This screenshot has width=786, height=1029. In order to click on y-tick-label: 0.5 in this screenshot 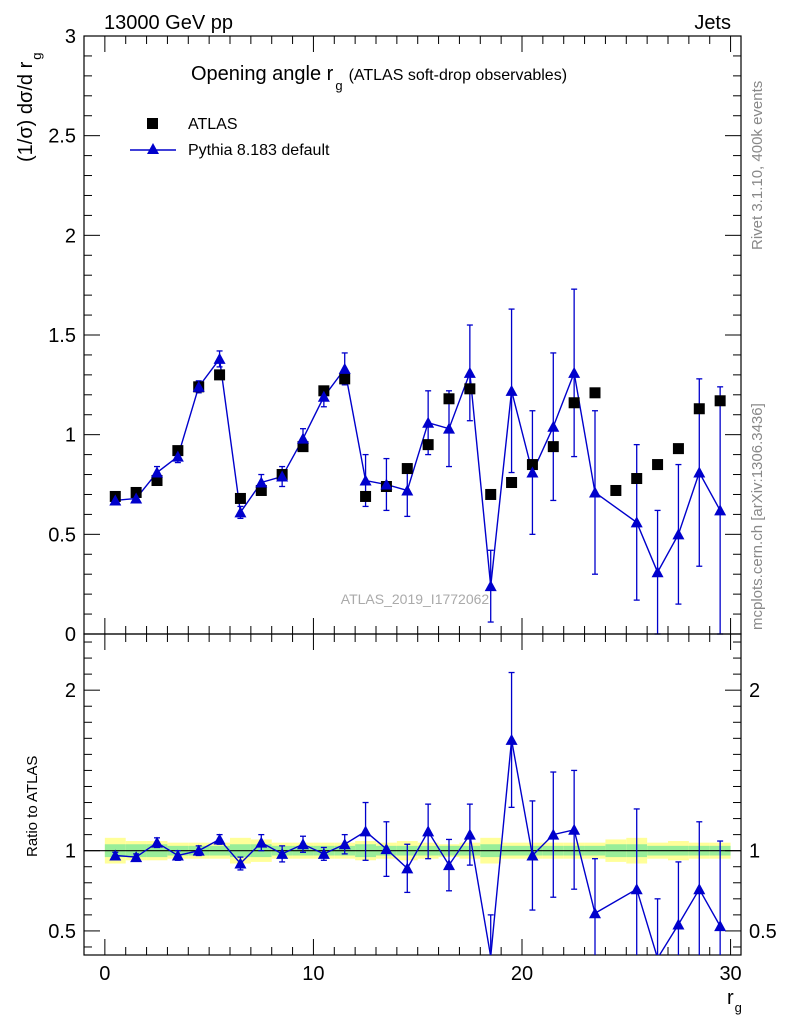, I will do `click(62, 535)`.